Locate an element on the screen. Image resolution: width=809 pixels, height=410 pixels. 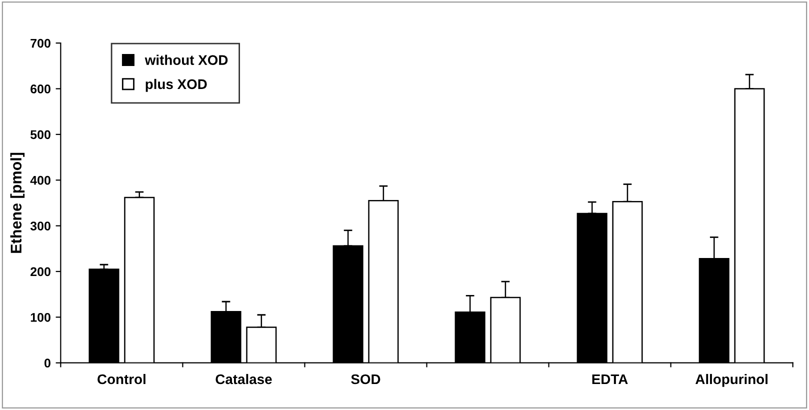
y-tick-label: 400 is located at coordinates (40, 180).